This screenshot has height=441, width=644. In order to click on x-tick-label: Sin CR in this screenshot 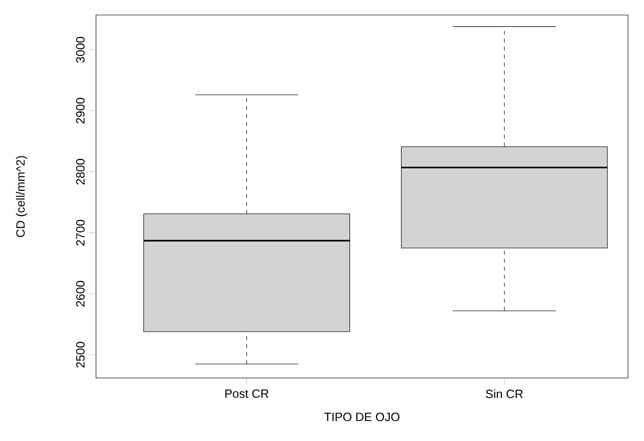, I will do `click(504, 393)`.